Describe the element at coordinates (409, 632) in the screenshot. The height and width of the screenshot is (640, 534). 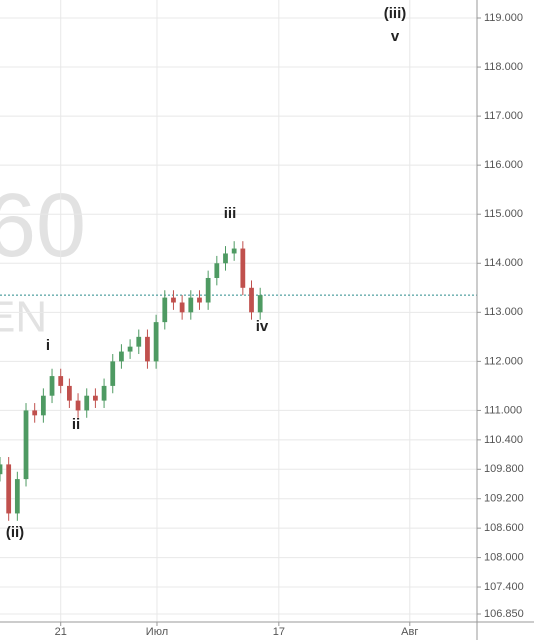
I see `x-tick-label: Авг` at that location.